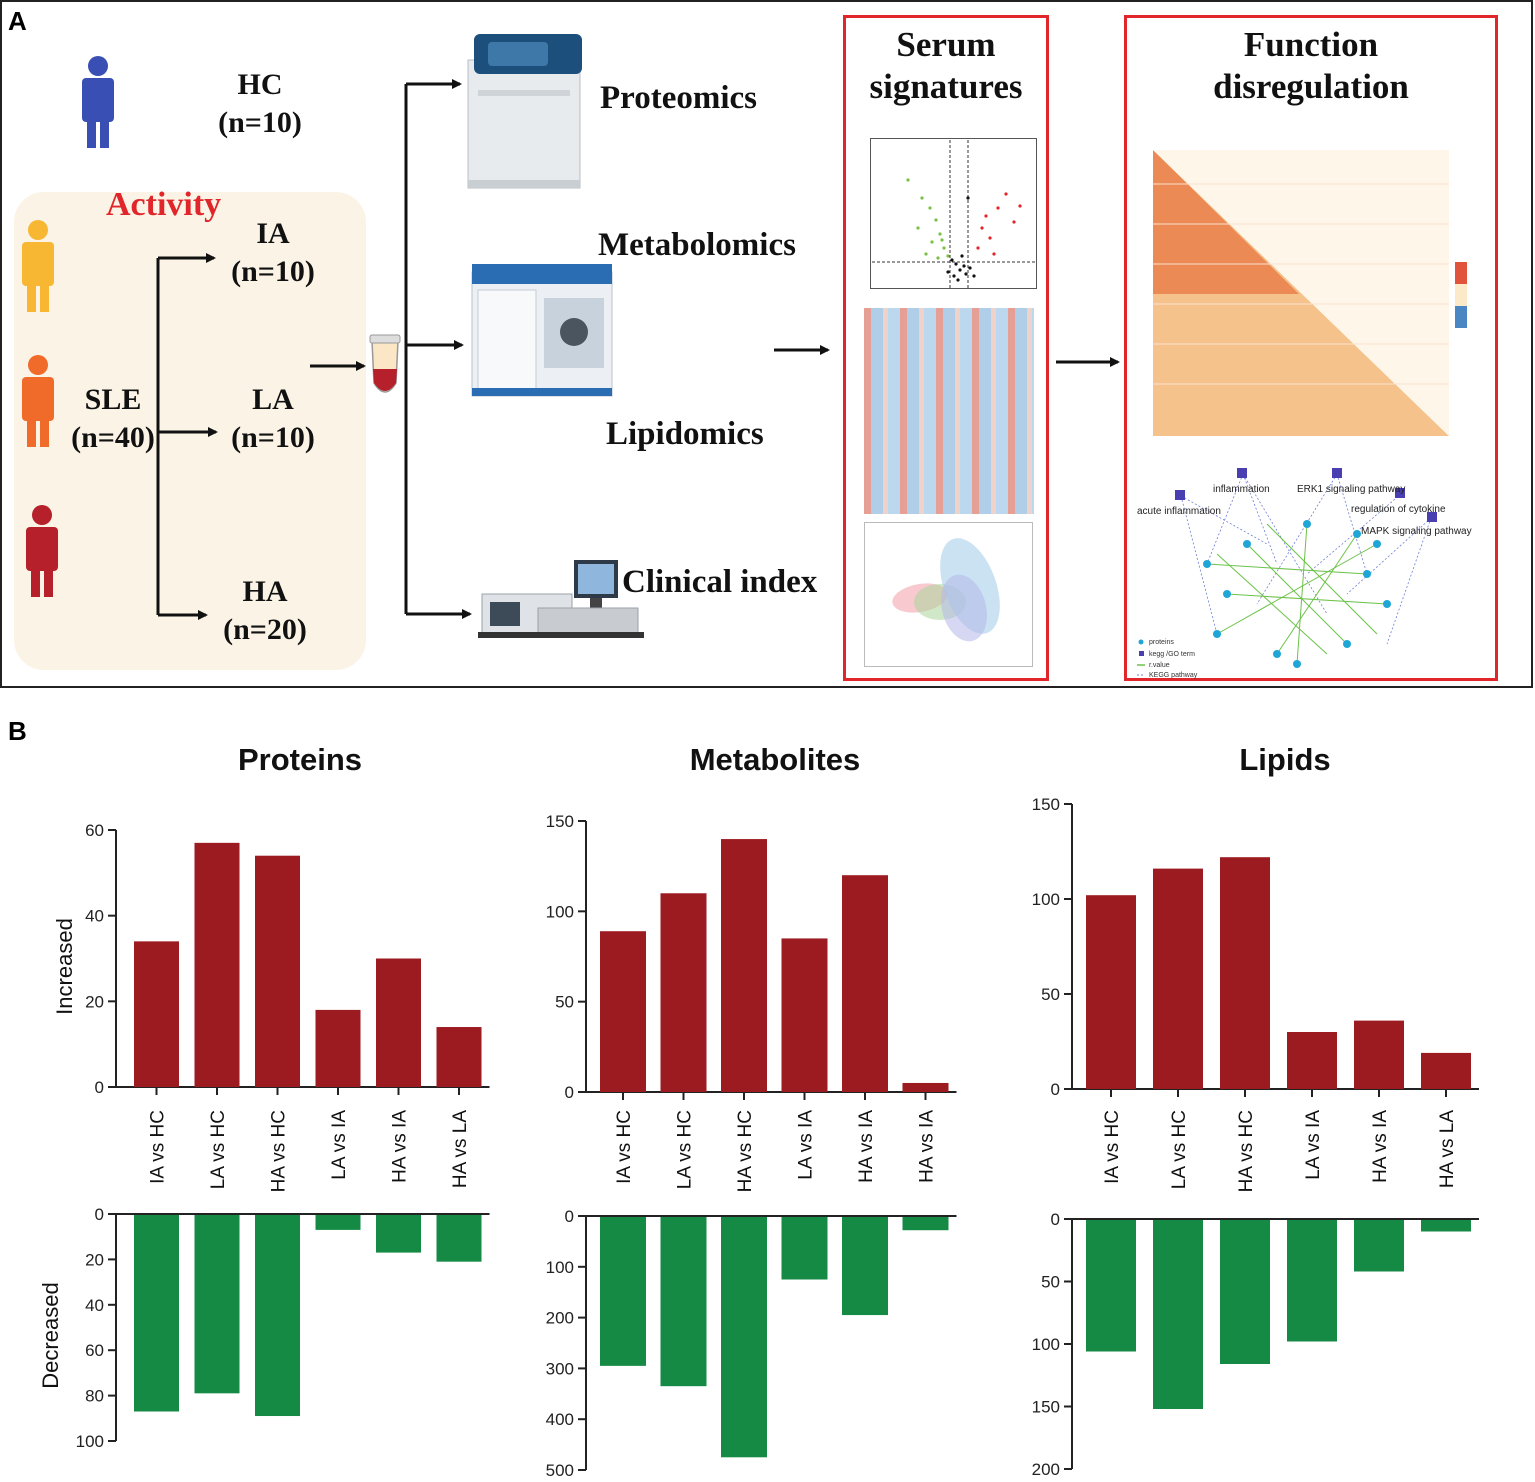 This screenshot has width=1535, height=1482. I want to click on chart-title: Metabolites, so click(775, 759).